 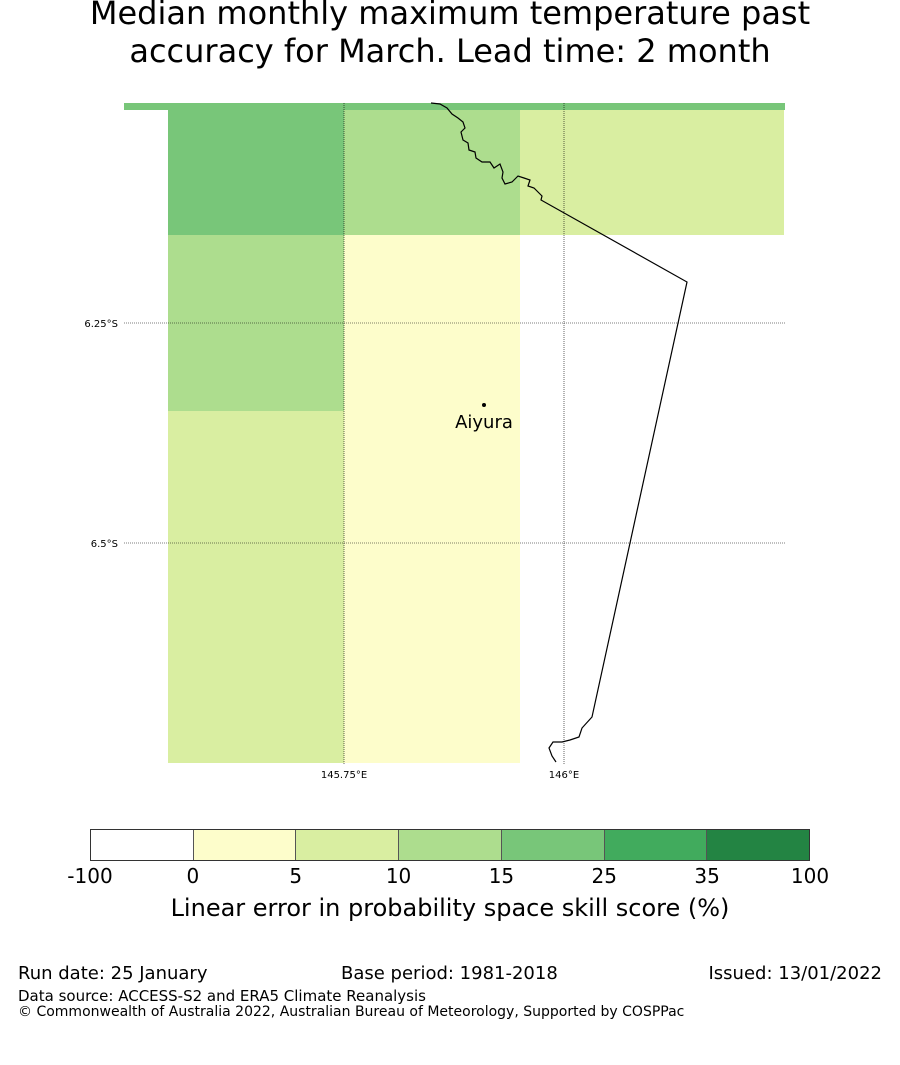 I want to click on title-line-2: accuracy for March. Lead time: 2 month, so click(x=450, y=51).